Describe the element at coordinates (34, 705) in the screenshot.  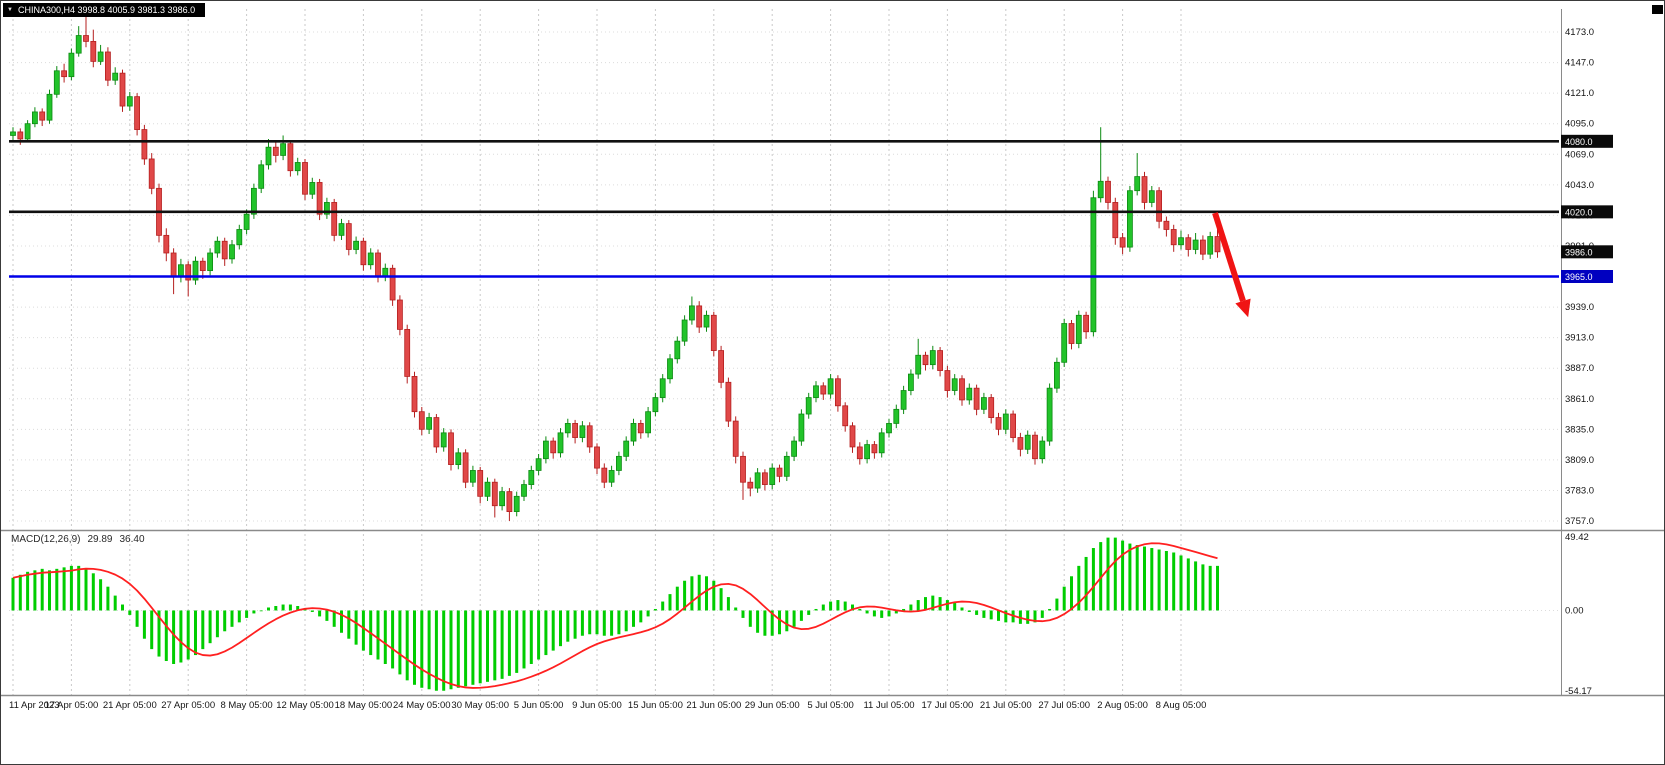
I see `time-axis-label: 11 Apr 2023` at that location.